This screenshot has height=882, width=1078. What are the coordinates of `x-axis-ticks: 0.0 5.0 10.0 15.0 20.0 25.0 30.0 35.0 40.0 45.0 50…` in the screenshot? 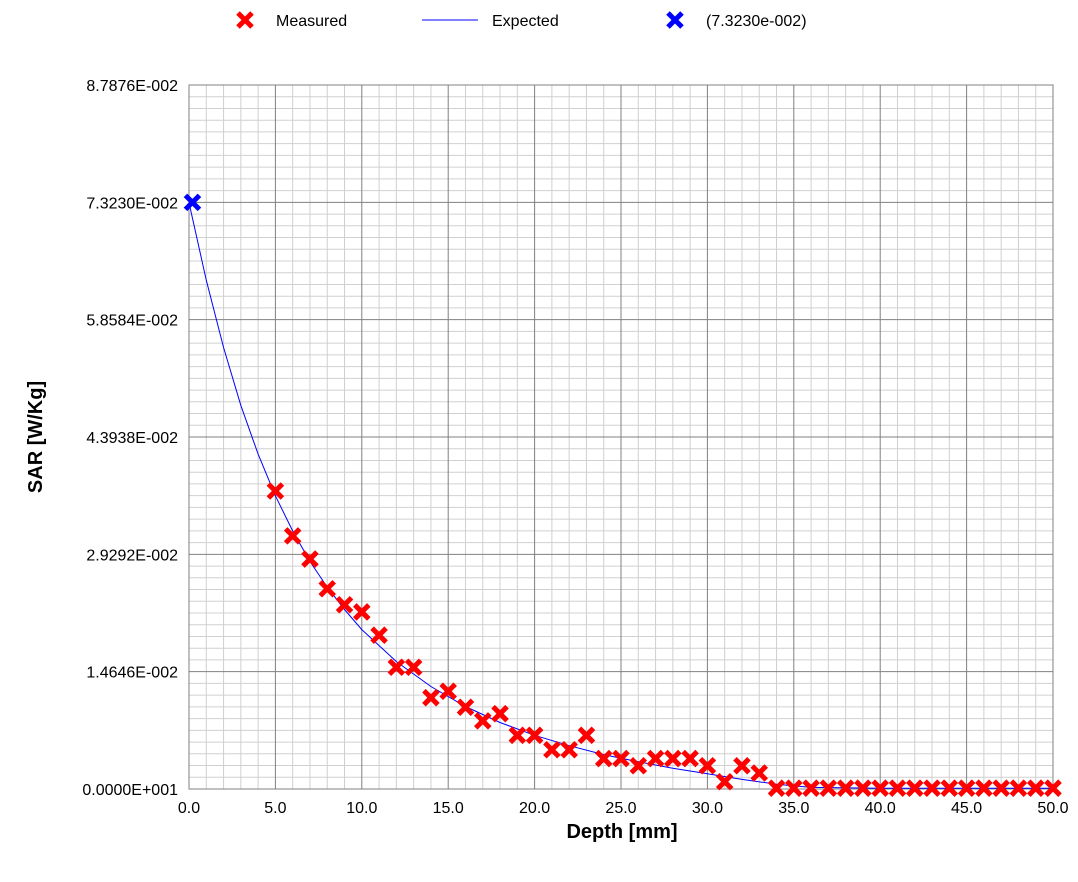 It's located at (623, 808).